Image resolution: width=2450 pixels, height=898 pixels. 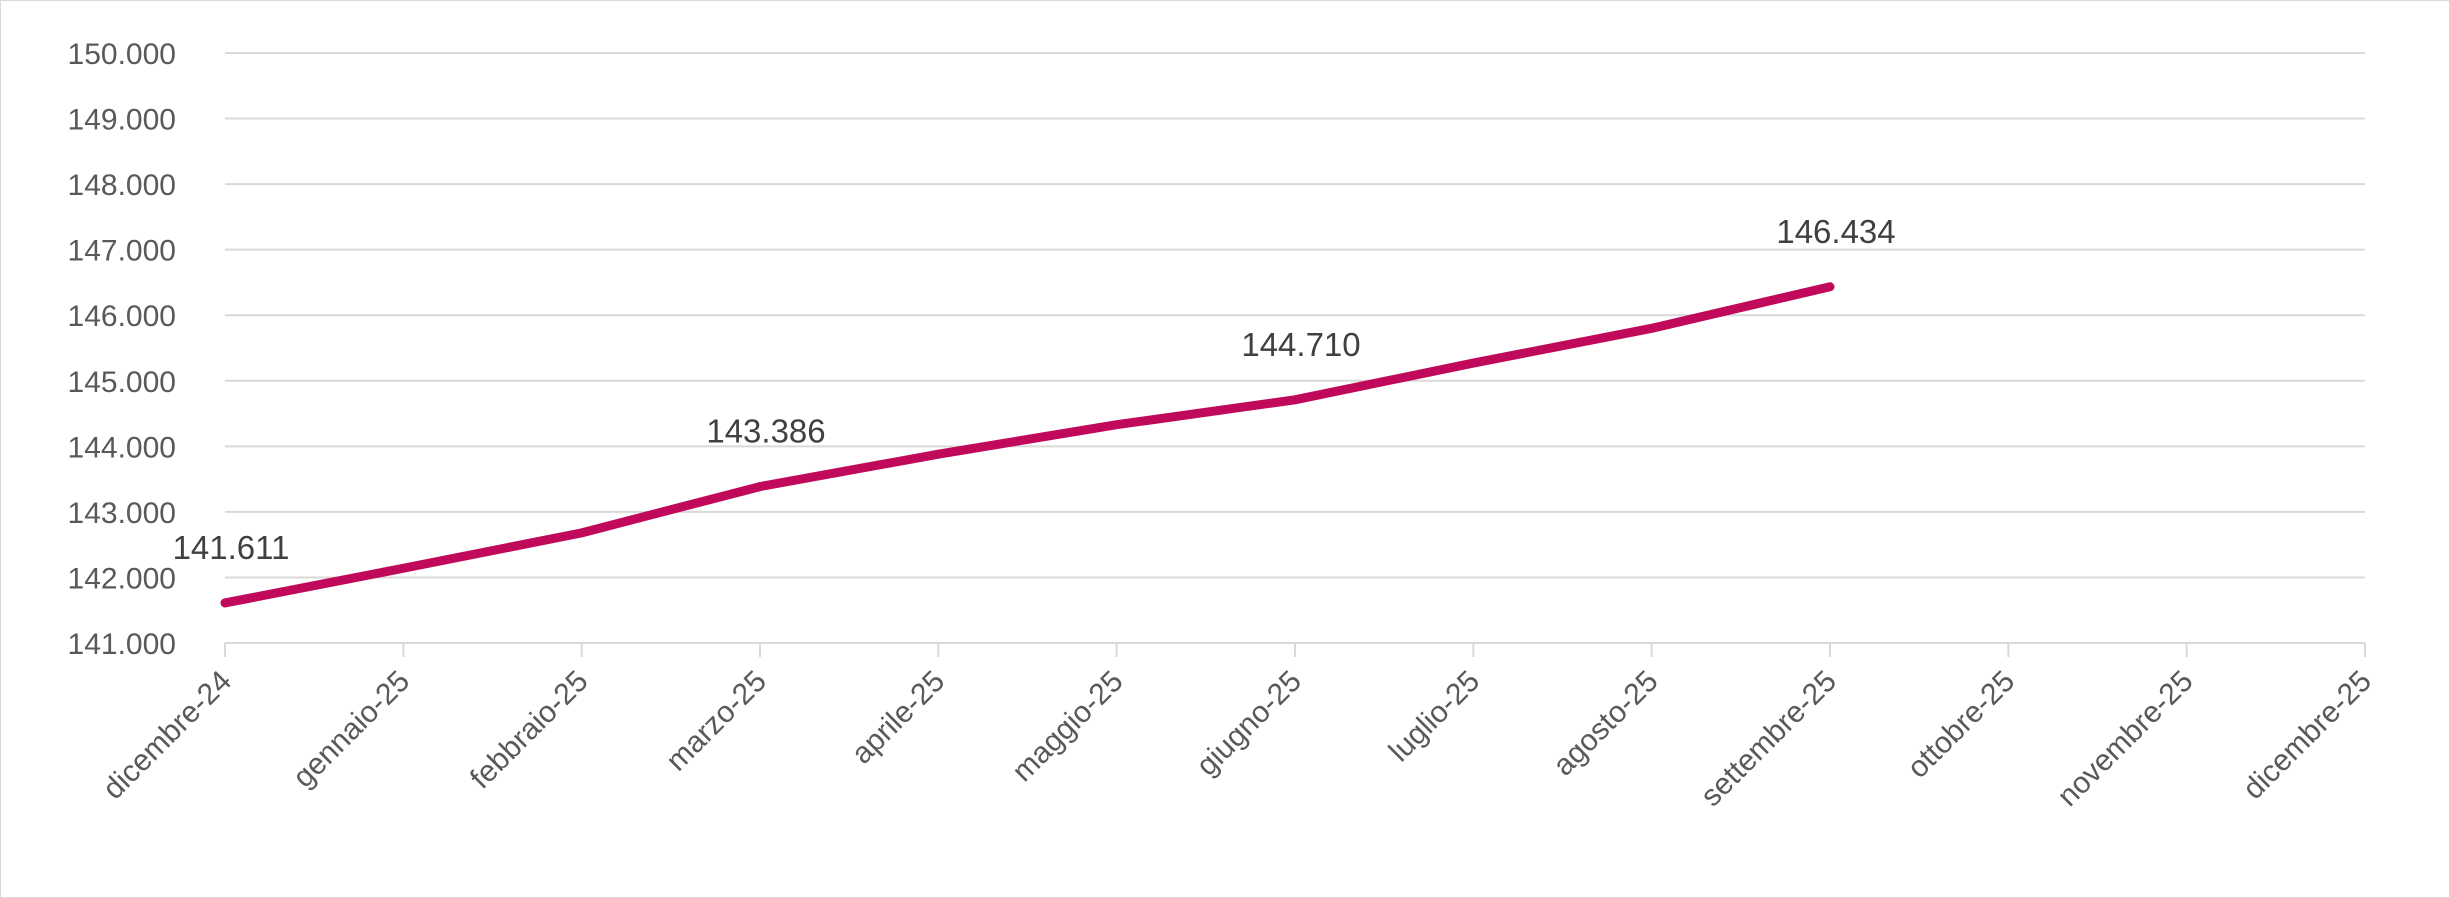 I want to click on x-tick-label: gennaio-25, so click(x=352, y=730).